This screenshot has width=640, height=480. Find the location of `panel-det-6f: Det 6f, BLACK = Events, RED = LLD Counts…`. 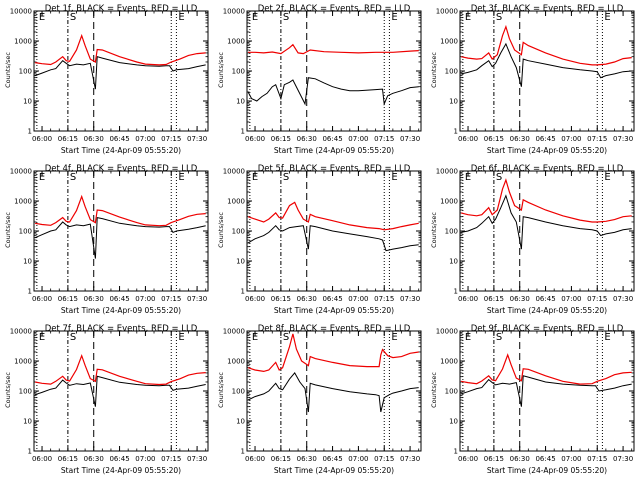

panel-det-6f: Det 6f, BLACK = Events, RED = LLD Counts… is located at coordinates (532, 239).